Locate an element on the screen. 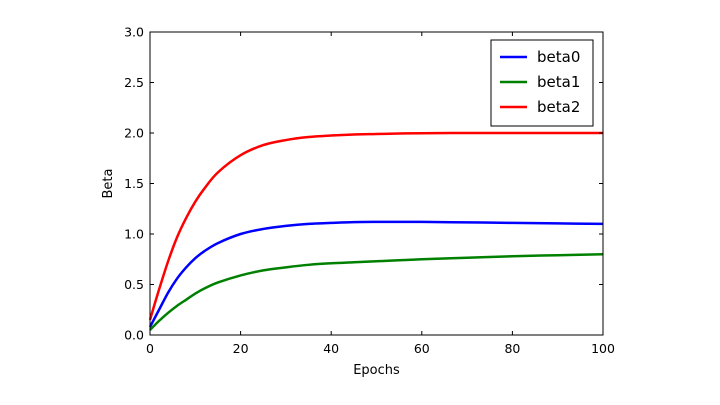 The image size is (720, 405). y-tick-label-1: 0.5 is located at coordinates (134, 284).